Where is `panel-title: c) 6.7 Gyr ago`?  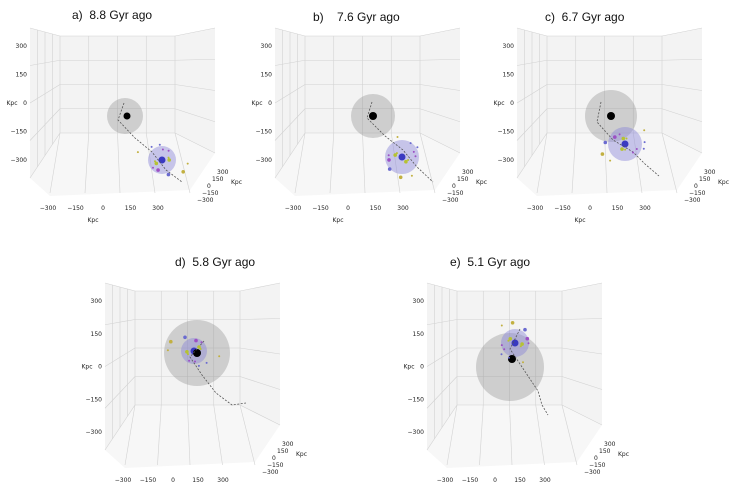 panel-title: c) 6.7 Gyr ago is located at coordinates (584, 17).